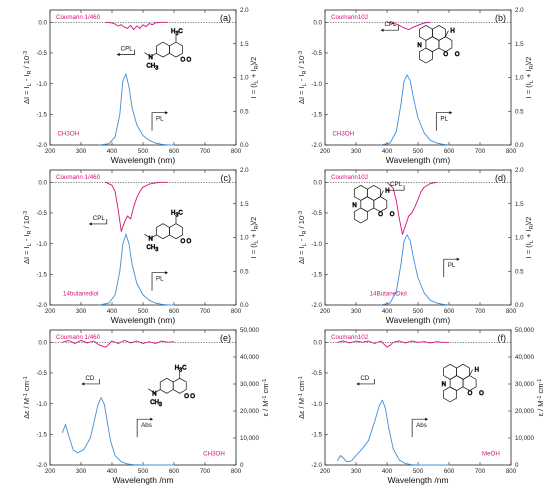 This screenshot has width=550, height=489. What do you see at coordinates (316, 275) in the screenshot?
I see `y-left-tick-label: -1.5` at bounding box center [316, 275].